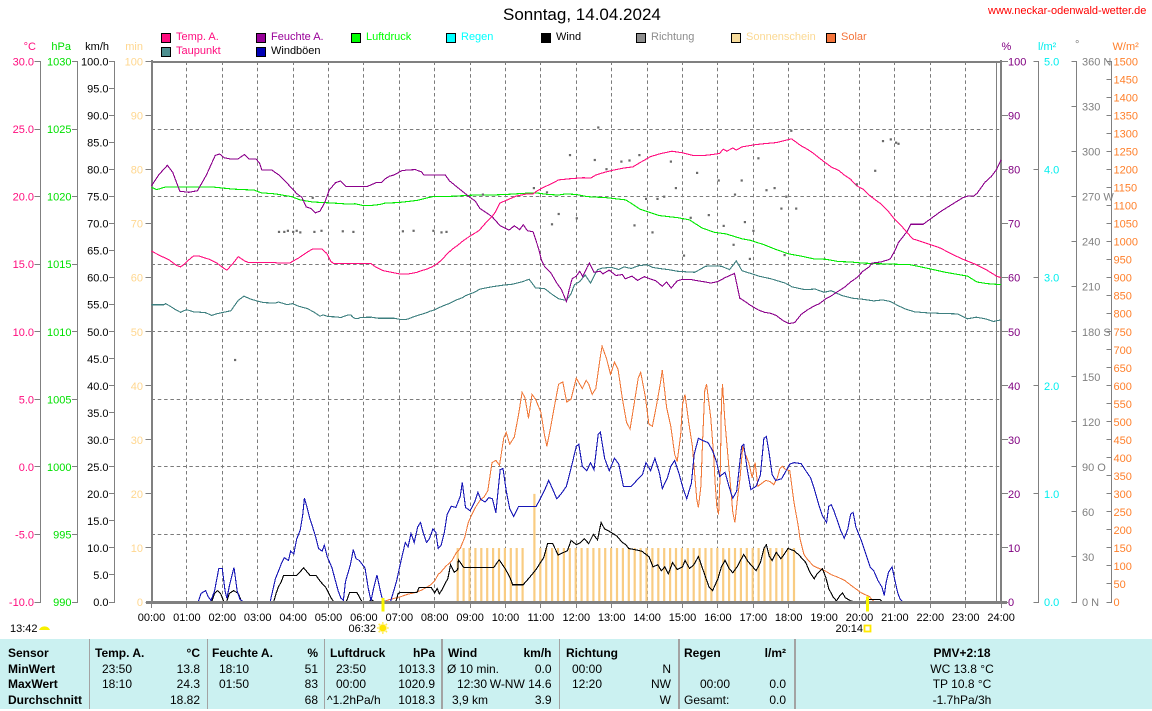 This screenshot has height=711, width=1152. I want to click on svg-text: 13:00, so click(612, 618).